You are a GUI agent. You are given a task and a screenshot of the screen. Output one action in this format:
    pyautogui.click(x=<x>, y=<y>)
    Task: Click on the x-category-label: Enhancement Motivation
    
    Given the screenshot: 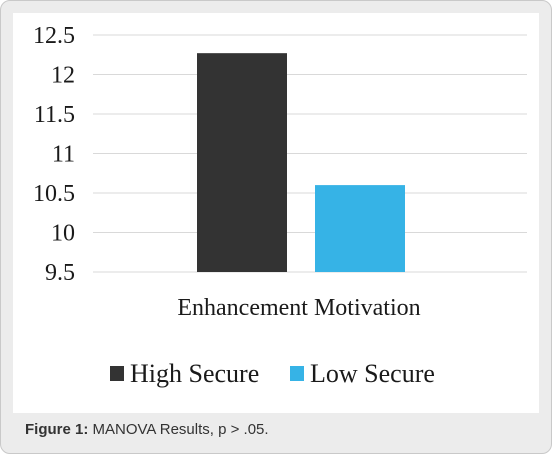 What is the action you would take?
    pyautogui.click(x=298, y=308)
    